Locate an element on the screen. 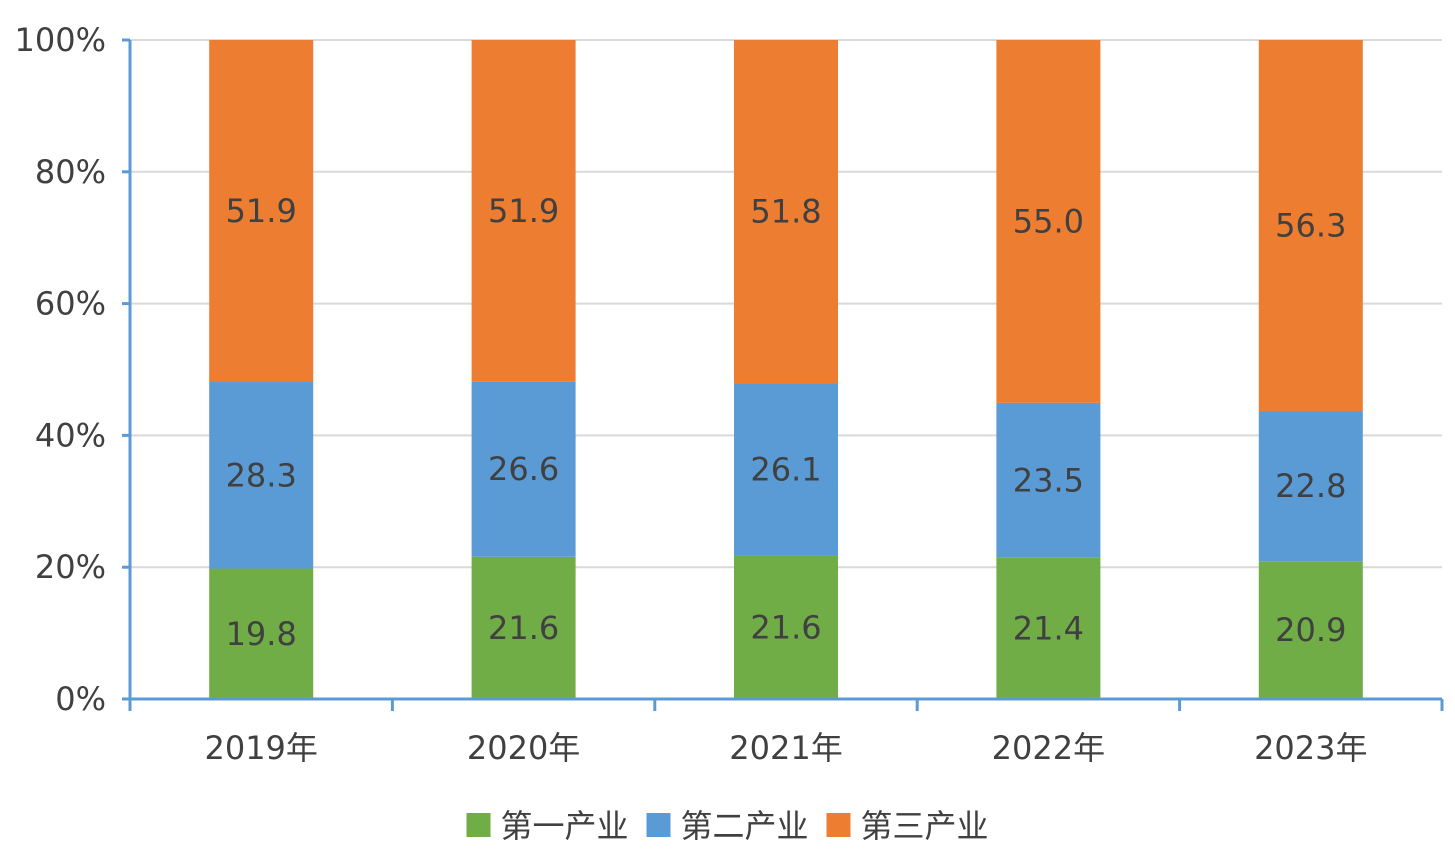 The height and width of the screenshot is (860, 1455). x-tick-label: 2022年 is located at coordinates (1048, 748).